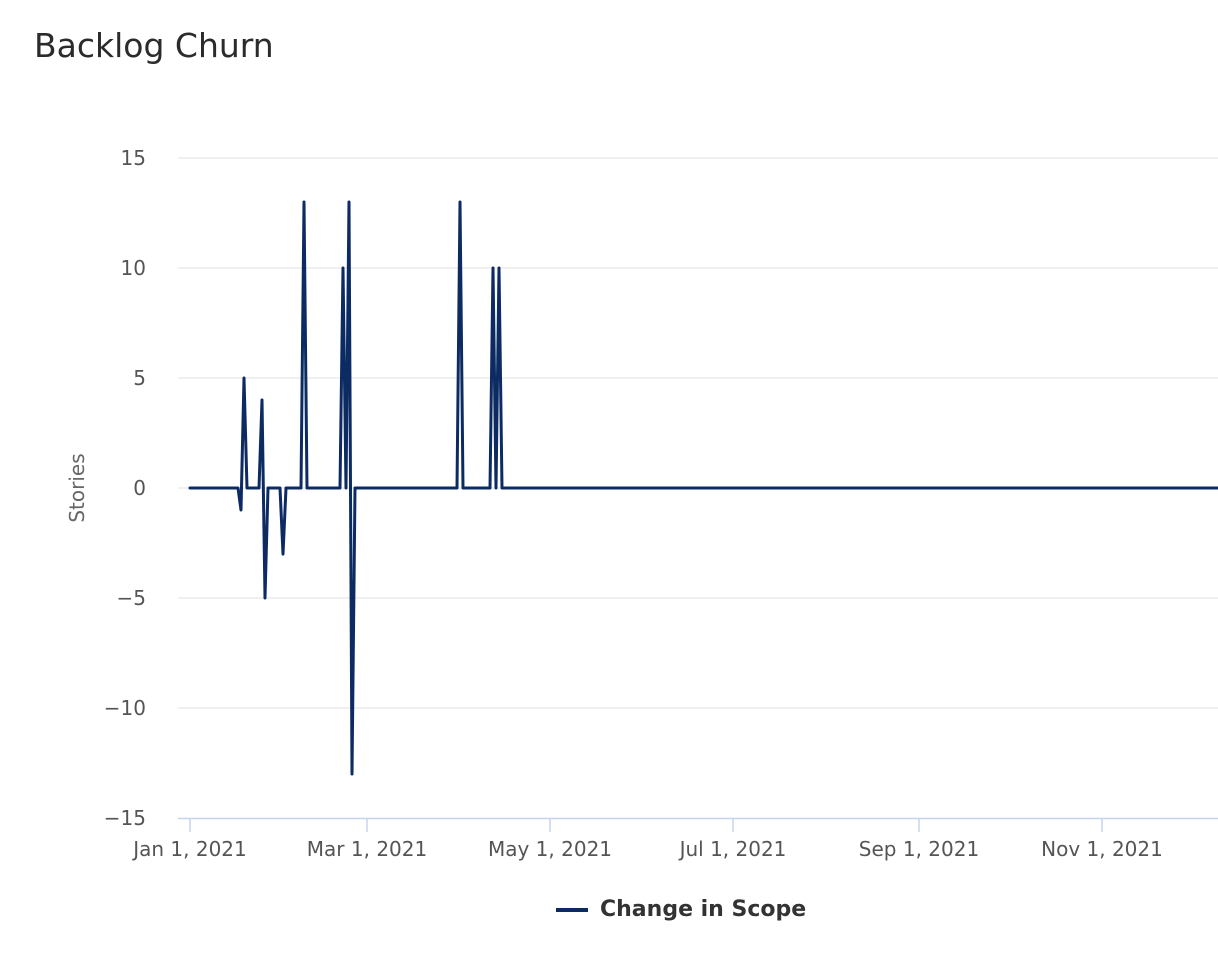  What do you see at coordinates (919, 849) in the screenshot?
I see `x-tick-label: Sep 1, 2021` at bounding box center [919, 849].